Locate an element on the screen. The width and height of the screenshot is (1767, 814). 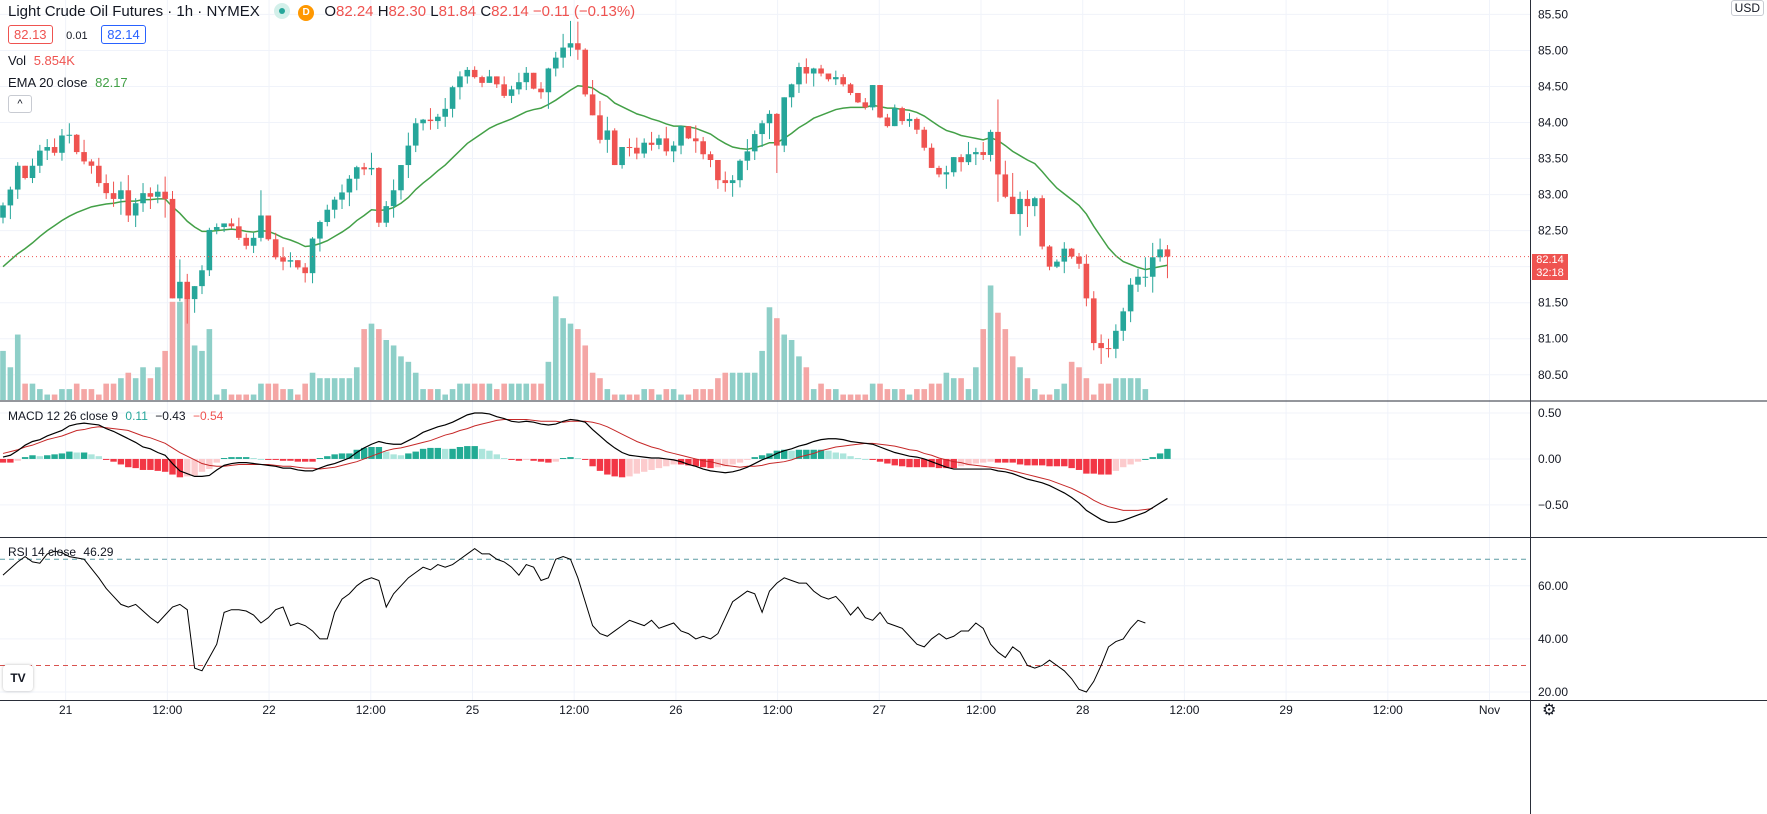
collapse-legend-button: ^ is located at coordinates (20, 104).